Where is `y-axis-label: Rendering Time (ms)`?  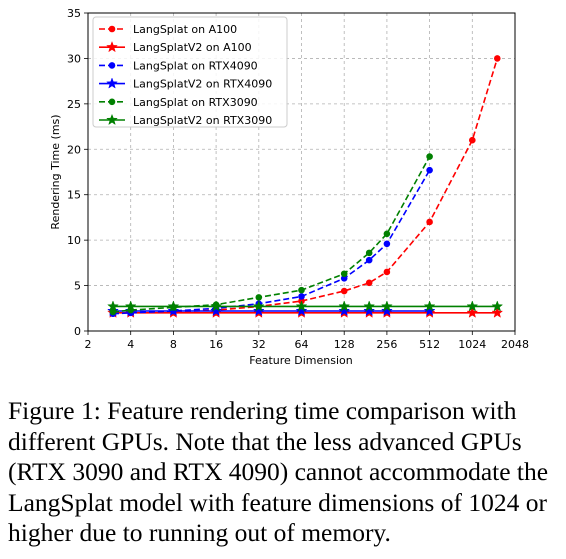
y-axis-label: Rendering Time (ms) is located at coordinates (55, 171).